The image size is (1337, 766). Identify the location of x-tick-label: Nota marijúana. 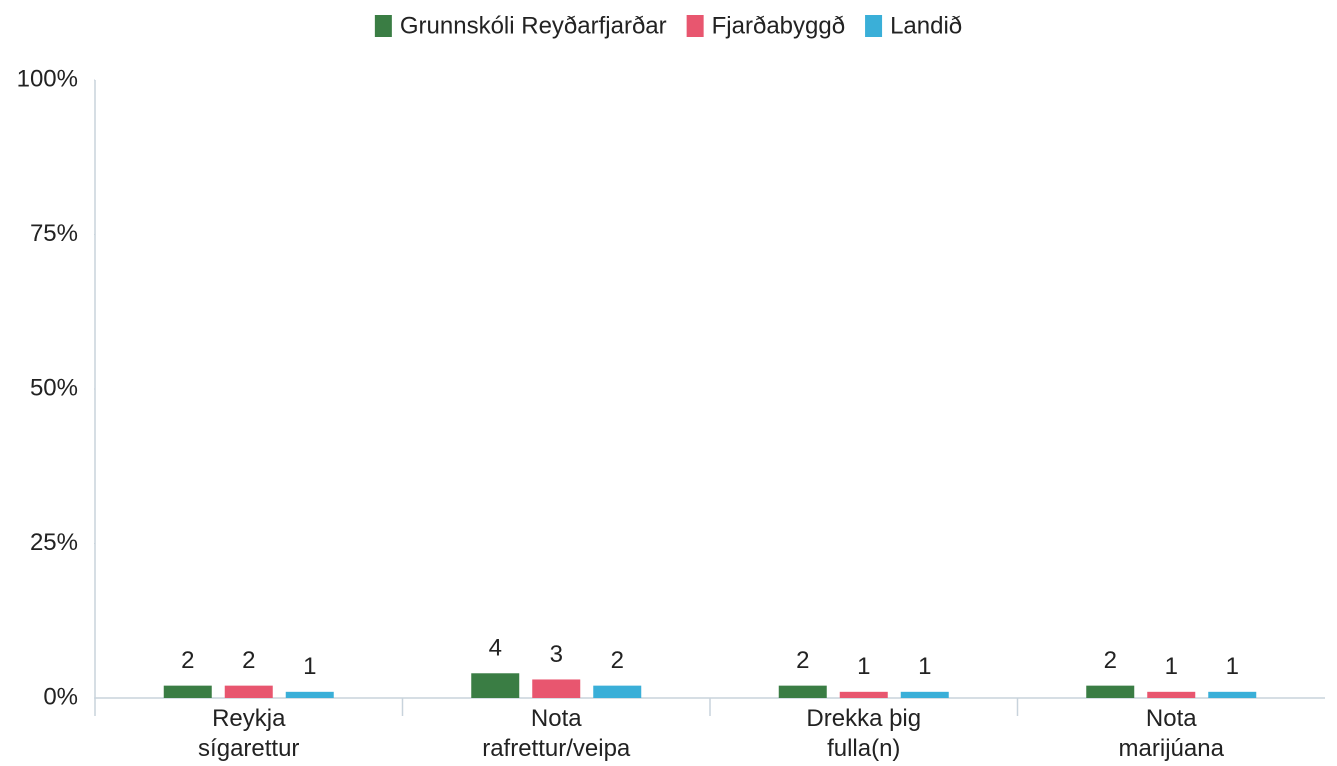
(1172, 733).